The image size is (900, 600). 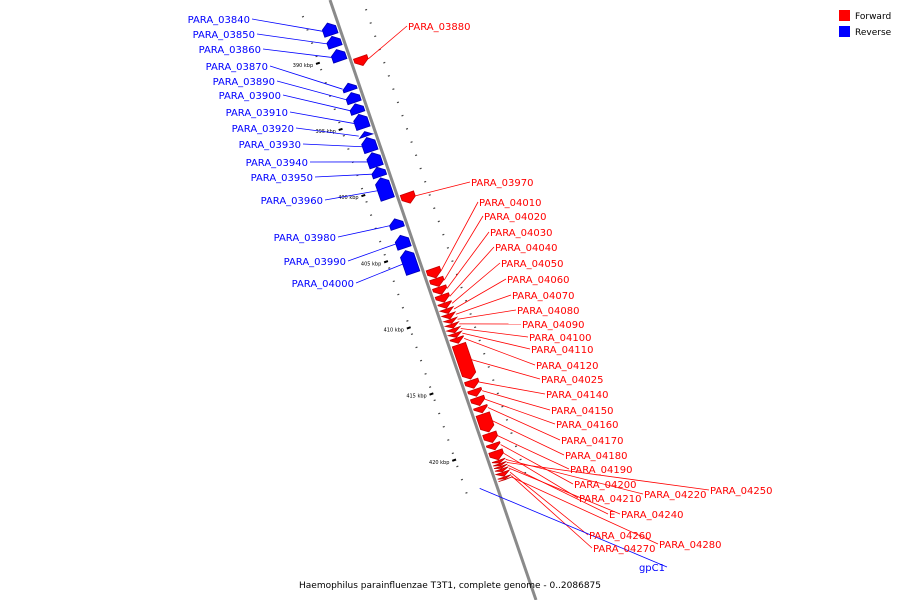 I want to click on leader-gpC1, so click(x=573, y=527).